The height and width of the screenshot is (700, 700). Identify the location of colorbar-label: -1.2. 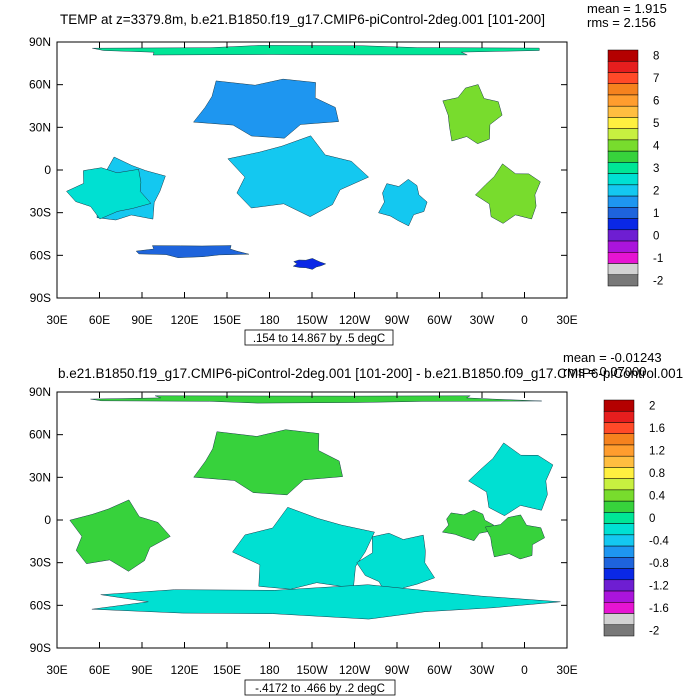
(659, 586).